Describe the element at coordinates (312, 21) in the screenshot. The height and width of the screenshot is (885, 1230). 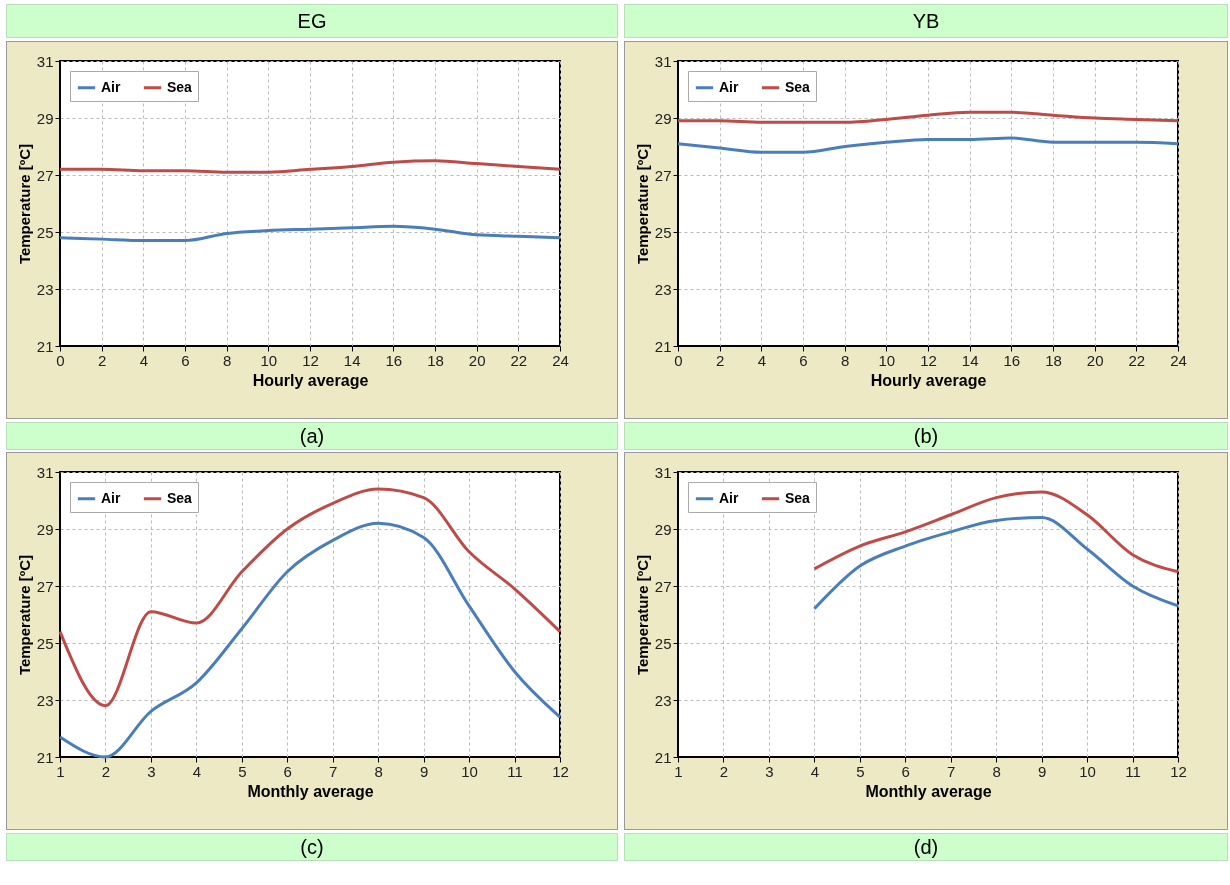
I see `chart-title: EG` at that location.